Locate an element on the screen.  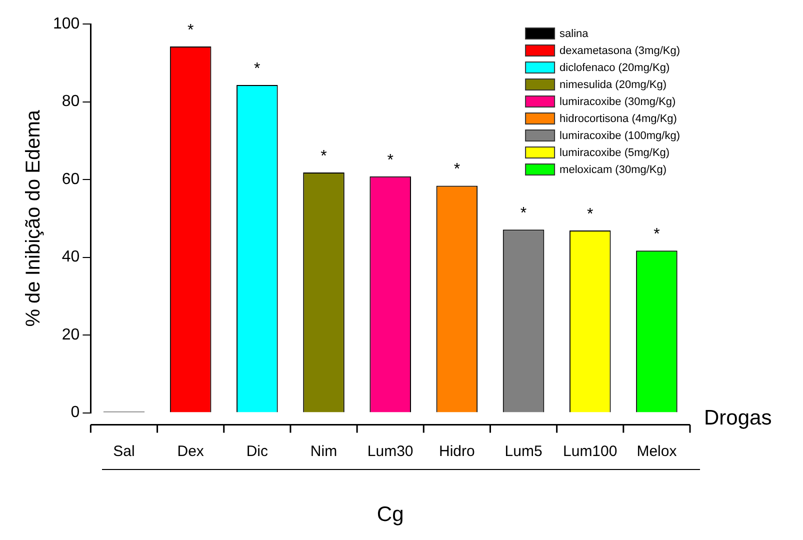
x-axis-title: Cg is located at coordinates (390, 514).